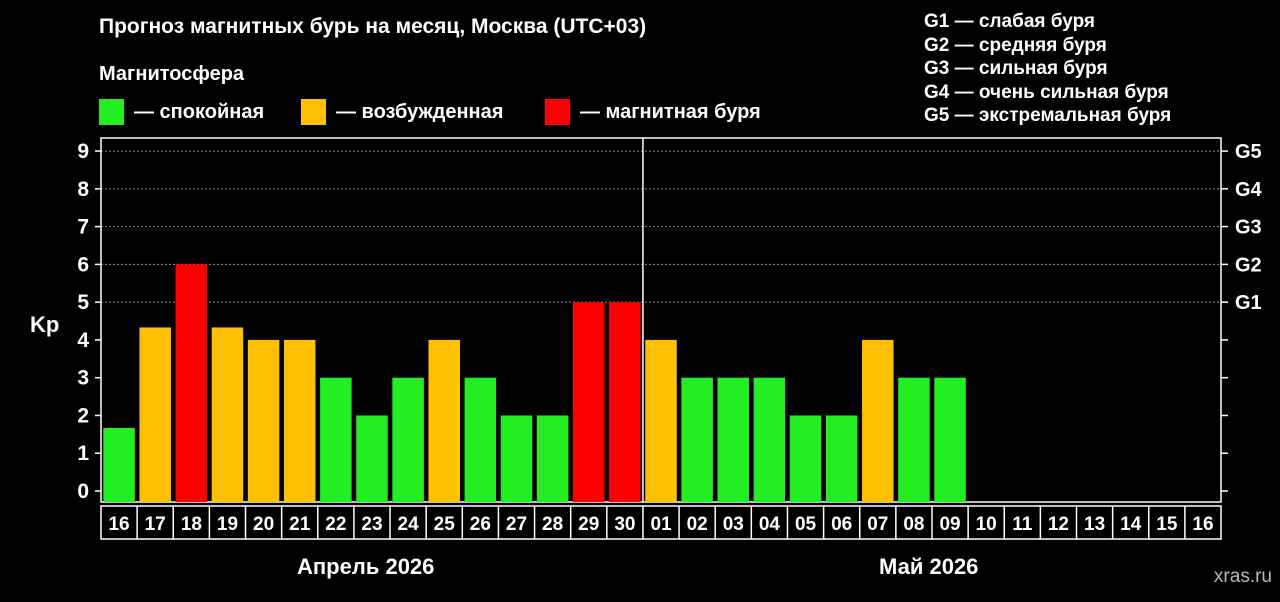 The height and width of the screenshot is (602, 1280). Describe the element at coordinates (83, 189) in the screenshot. I see `y-tick-label: 8` at that location.